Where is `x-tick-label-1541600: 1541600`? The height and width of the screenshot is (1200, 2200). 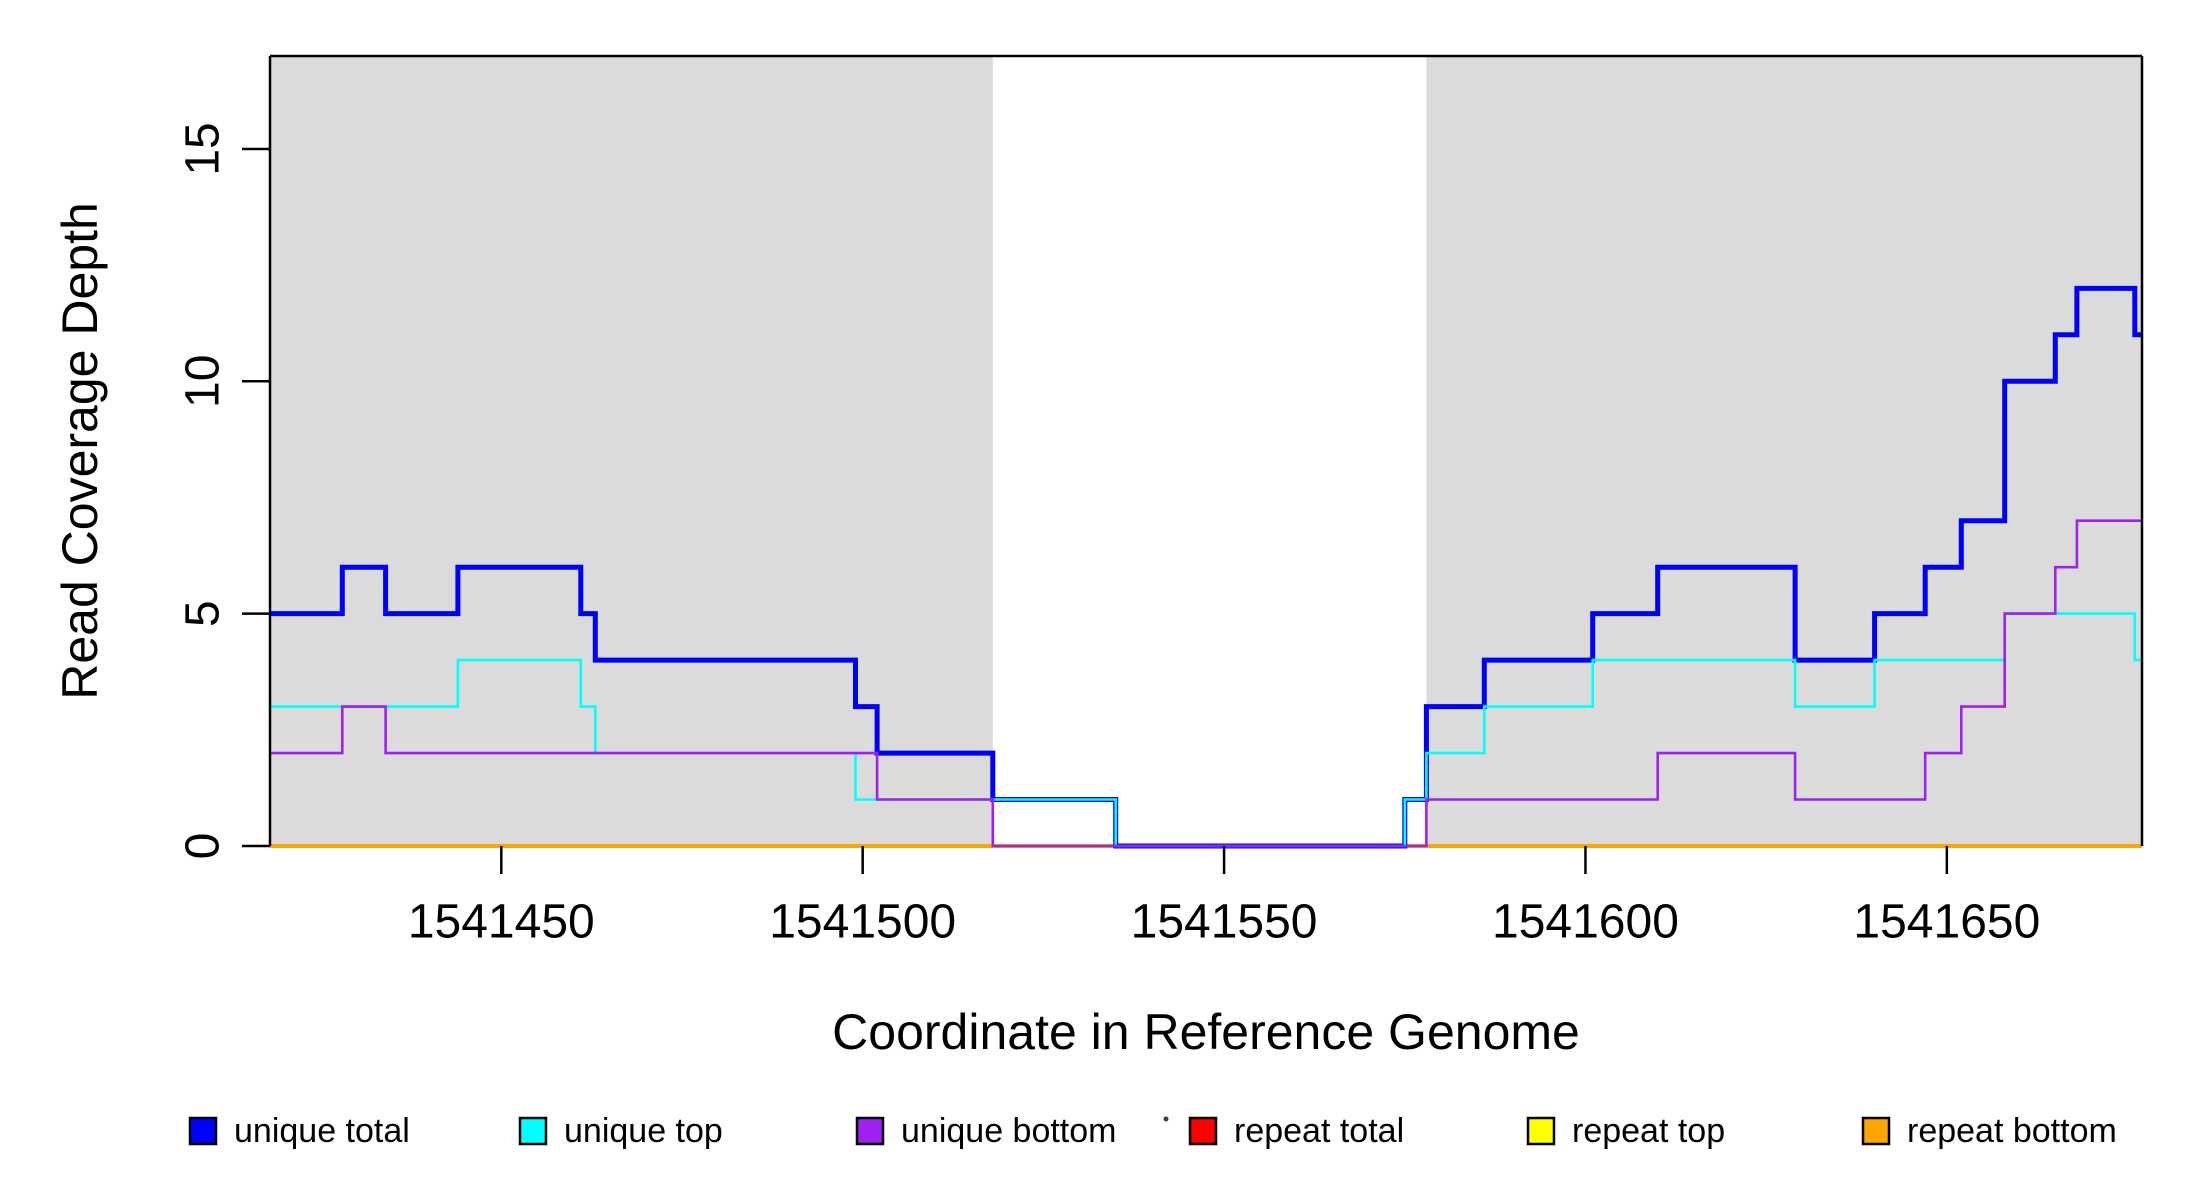 x-tick-label-1541600: 1541600 is located at coordinates (1585, 922).